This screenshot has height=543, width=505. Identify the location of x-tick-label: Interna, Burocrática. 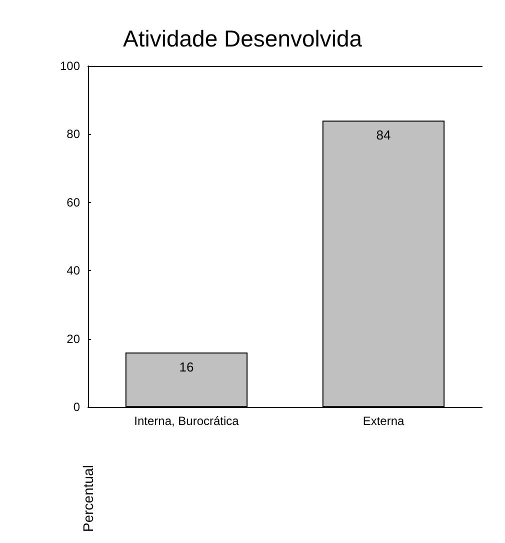
(187, 421).